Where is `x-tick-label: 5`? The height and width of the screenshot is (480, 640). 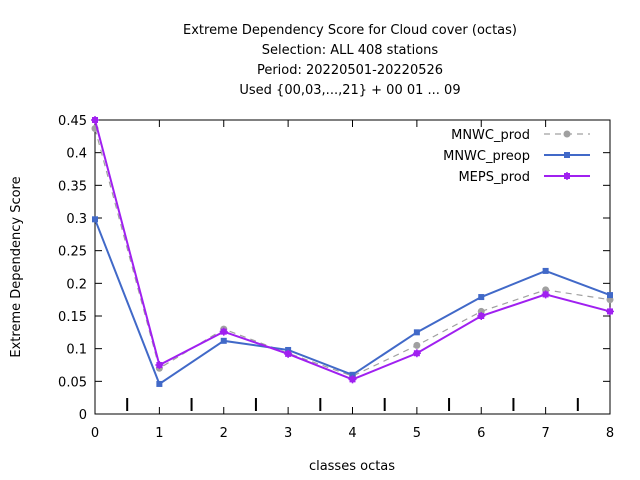
x-tick-label: 5 is located at coordinates (417, 433).